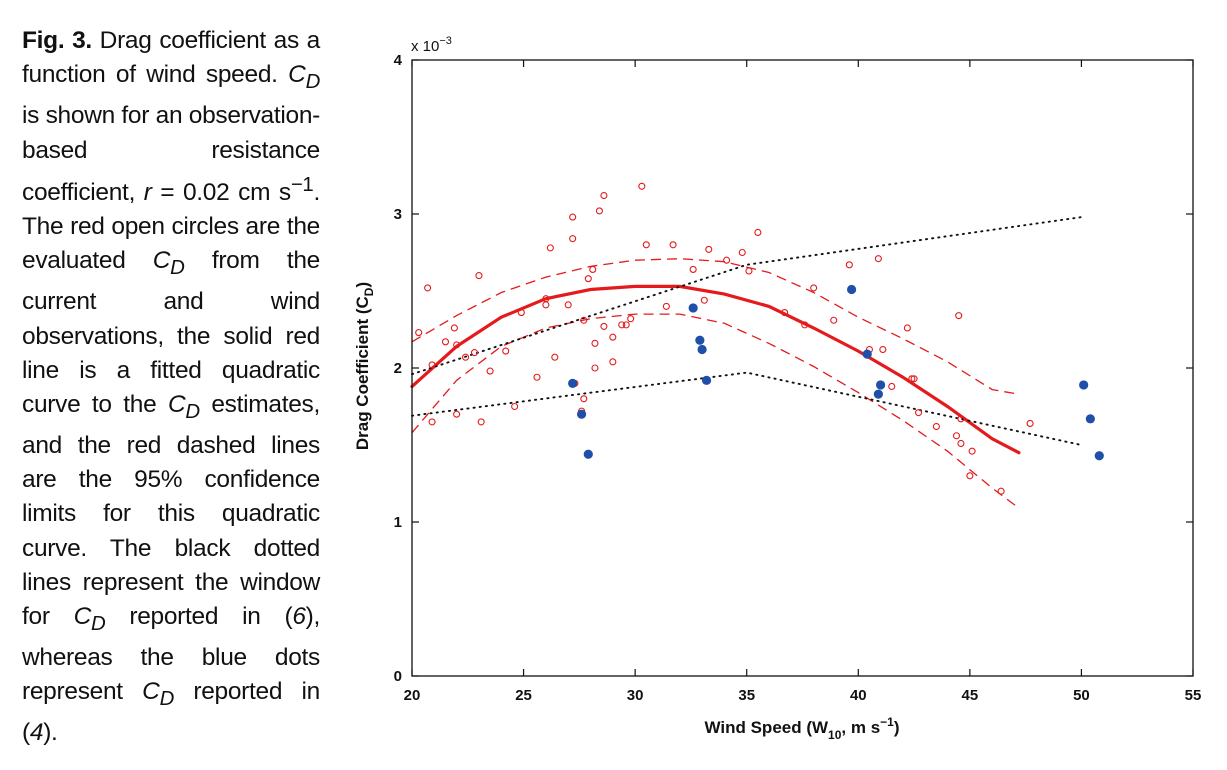  I want to click on x-tick-label: 25, so click(523, 695).